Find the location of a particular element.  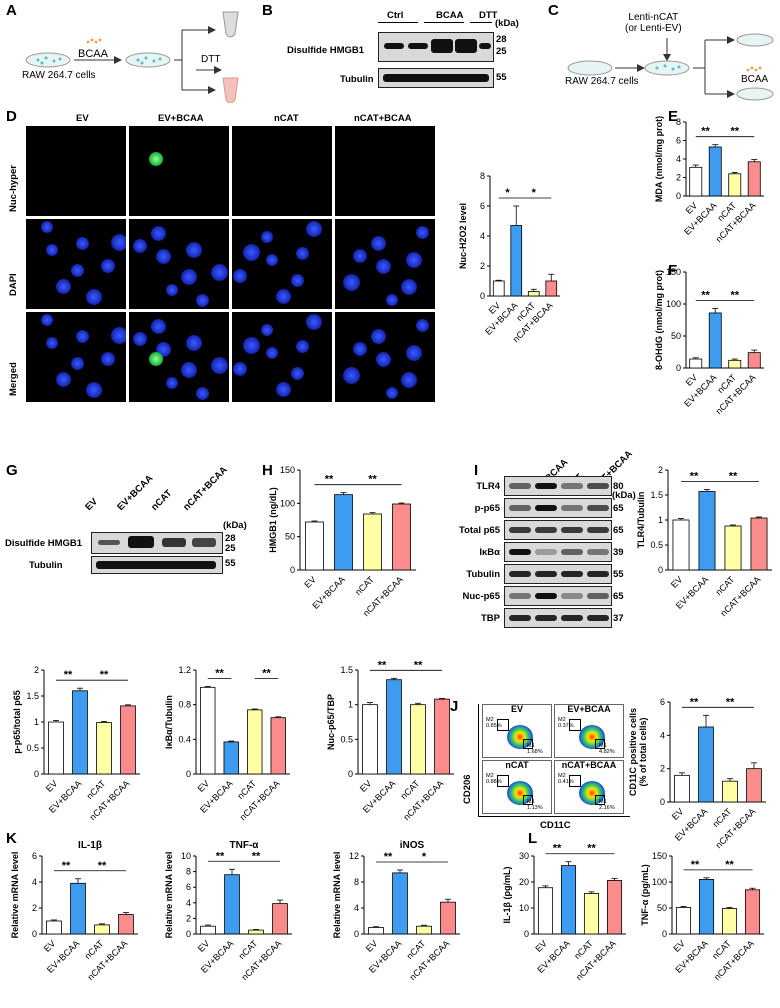

y-tick-label: 1.5 is located at coordinates (32, 696).